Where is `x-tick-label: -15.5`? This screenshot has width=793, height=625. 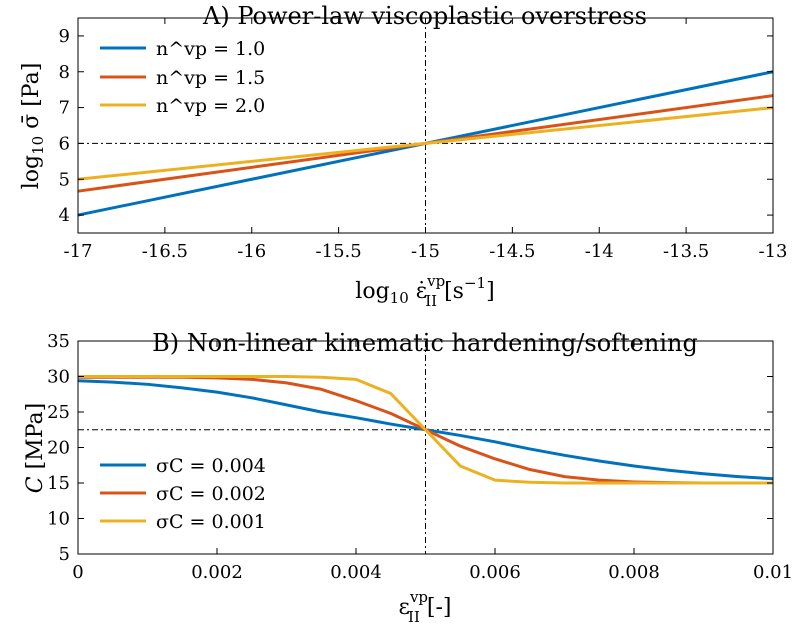 x-tick-label: -15.5 is located at coordinates (339, 251).